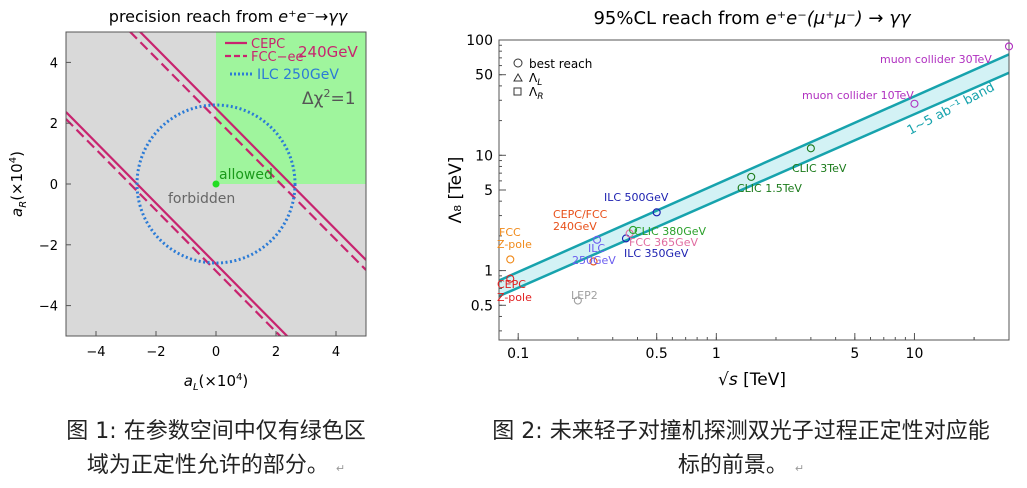 Image resolution: width=1027 pixels, height=488 pixels. I want to click on caption-2-line-2: 标的前景。, so click(732, 465).